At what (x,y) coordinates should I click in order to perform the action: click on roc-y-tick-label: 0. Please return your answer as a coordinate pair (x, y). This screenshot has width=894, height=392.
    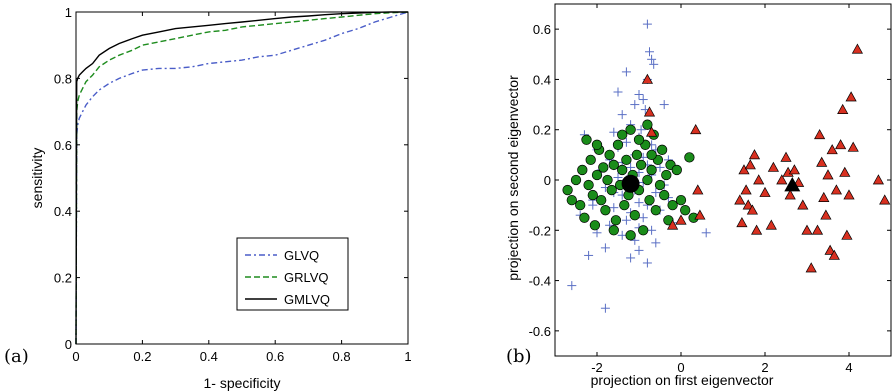
    Looking at the image, I should click on (68, 344).